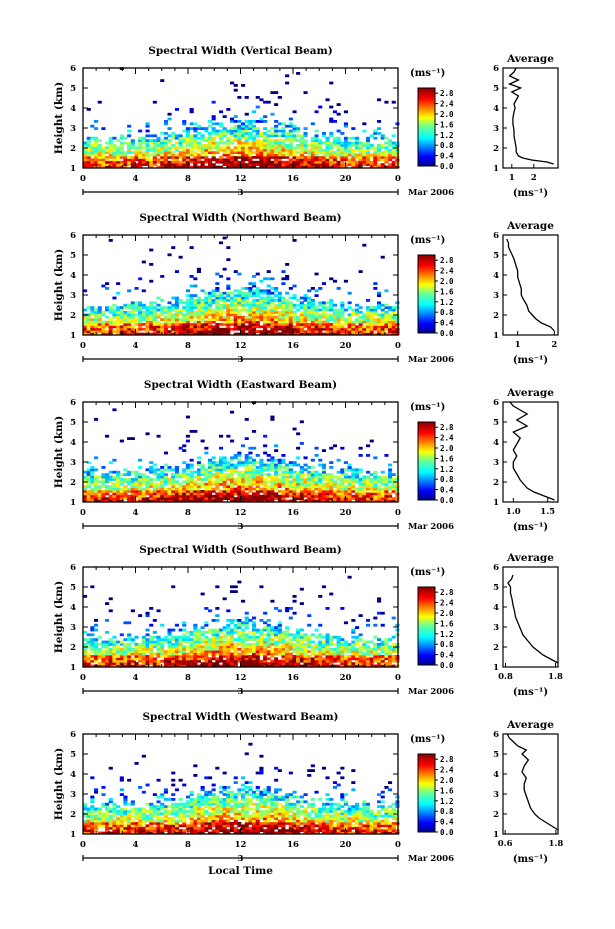 The image size is (615, 929). What do you see at coordinates (73, 89) in the screenshot?
I see `y-tick-label: 5` at bounding box center [73, 89].